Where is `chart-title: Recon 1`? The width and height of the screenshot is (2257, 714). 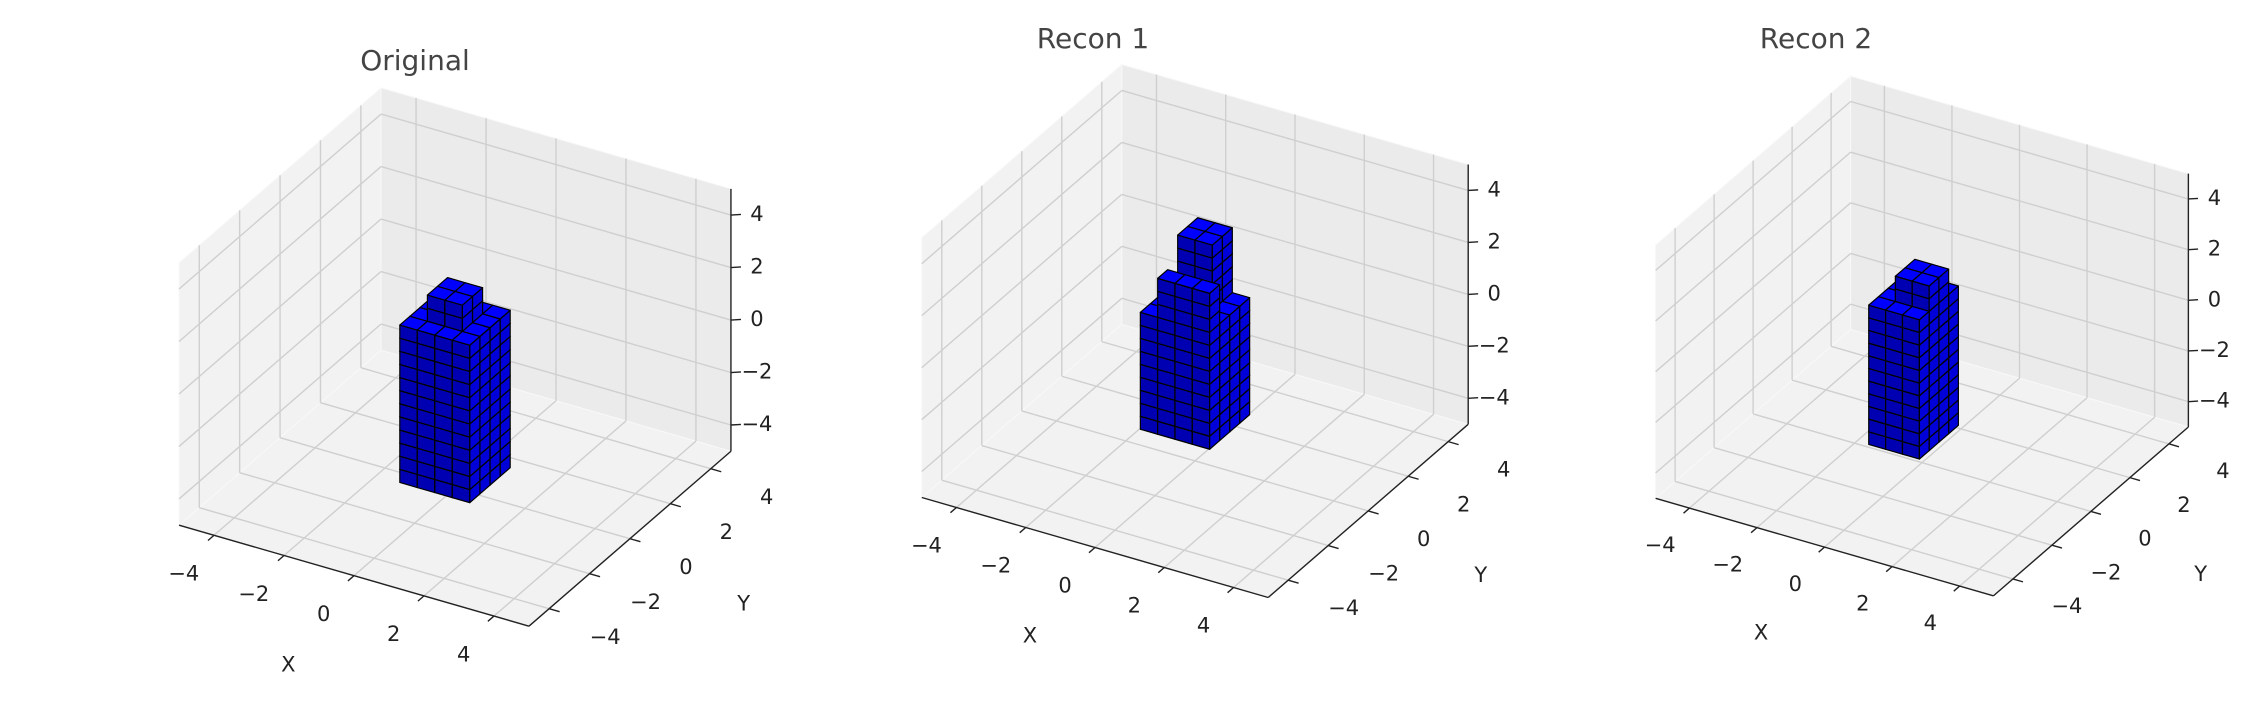
chart-title: Recon 1 is located at coordinates (1093, 38).